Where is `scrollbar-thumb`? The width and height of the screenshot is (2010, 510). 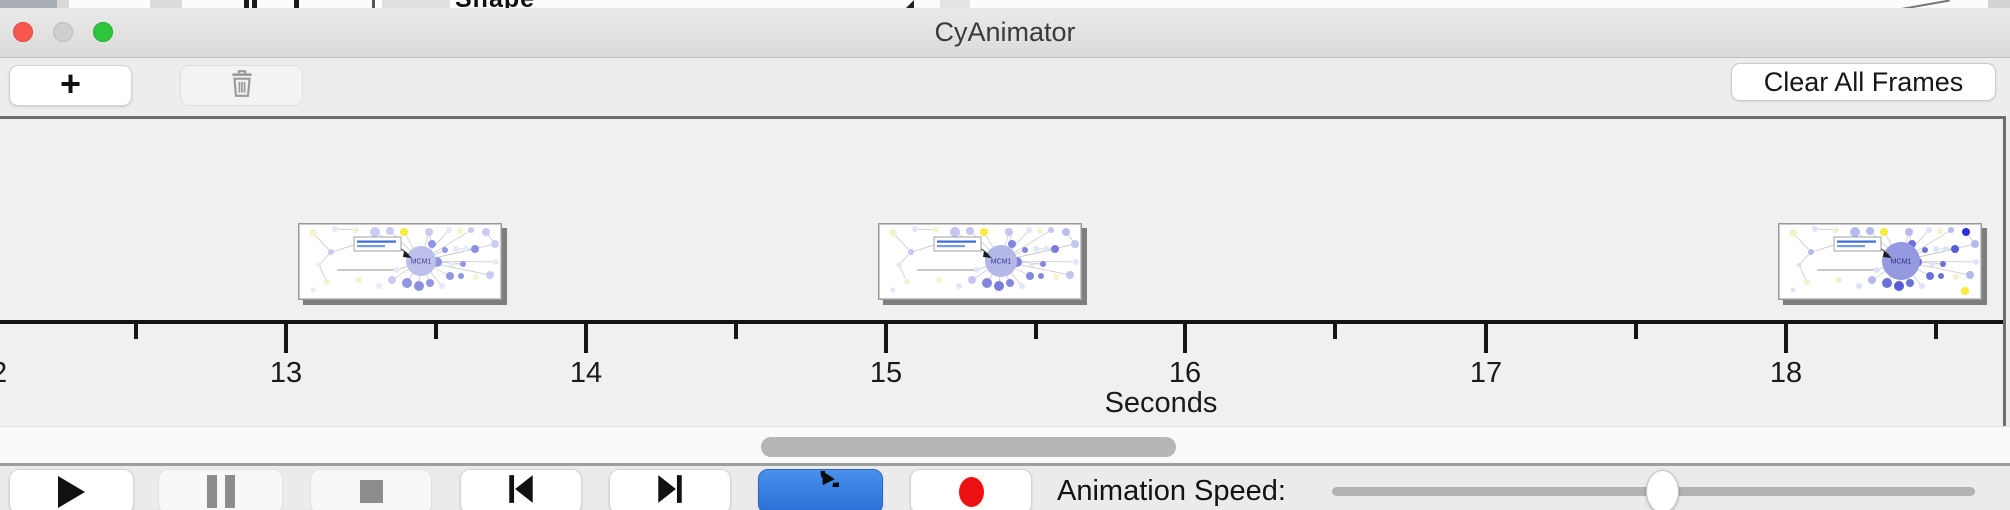 scrollbar-thumb is located at coordinates (968, 447).